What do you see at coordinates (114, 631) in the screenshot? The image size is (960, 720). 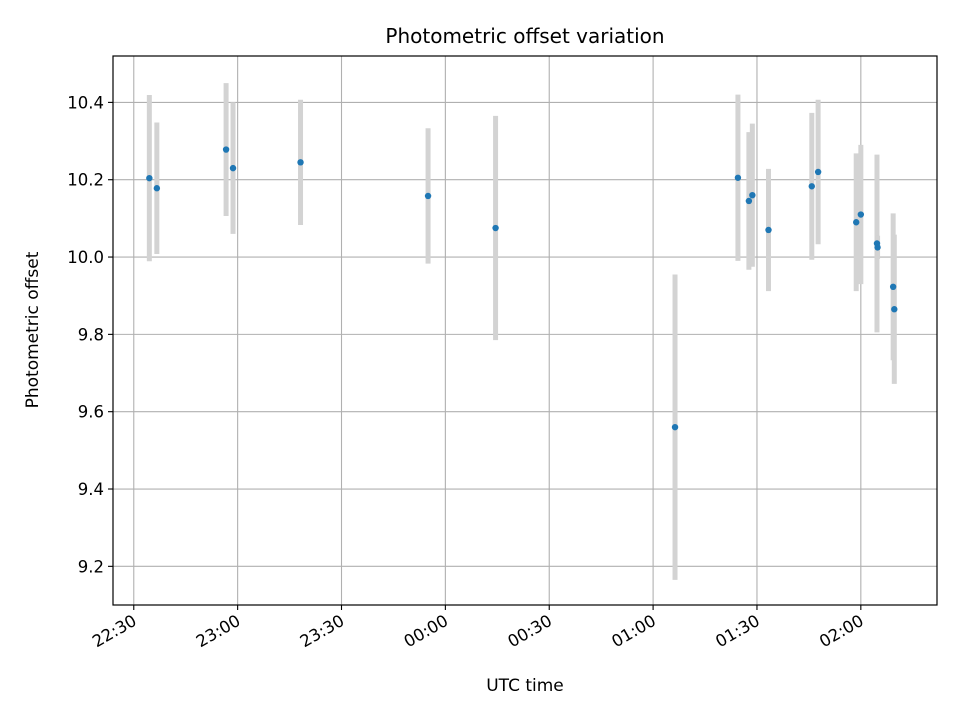 I see `x-tick-label: 22:30` at bounding box center [114, 631].